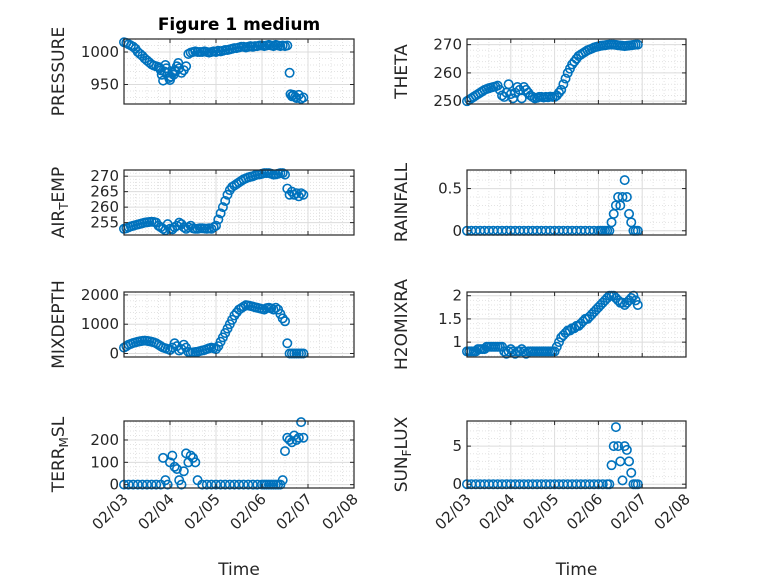  I want to click on y-axis-label: TERRMSL, so click(60, 454).